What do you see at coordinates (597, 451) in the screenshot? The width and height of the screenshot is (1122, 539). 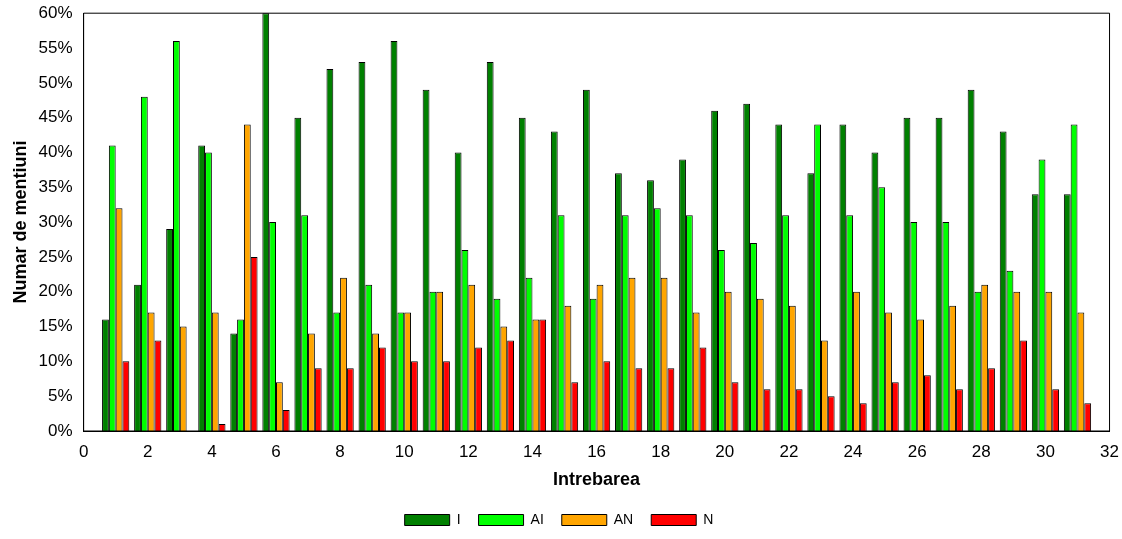 I see `x-tick-label: 16` at bounding box center [597, 451].